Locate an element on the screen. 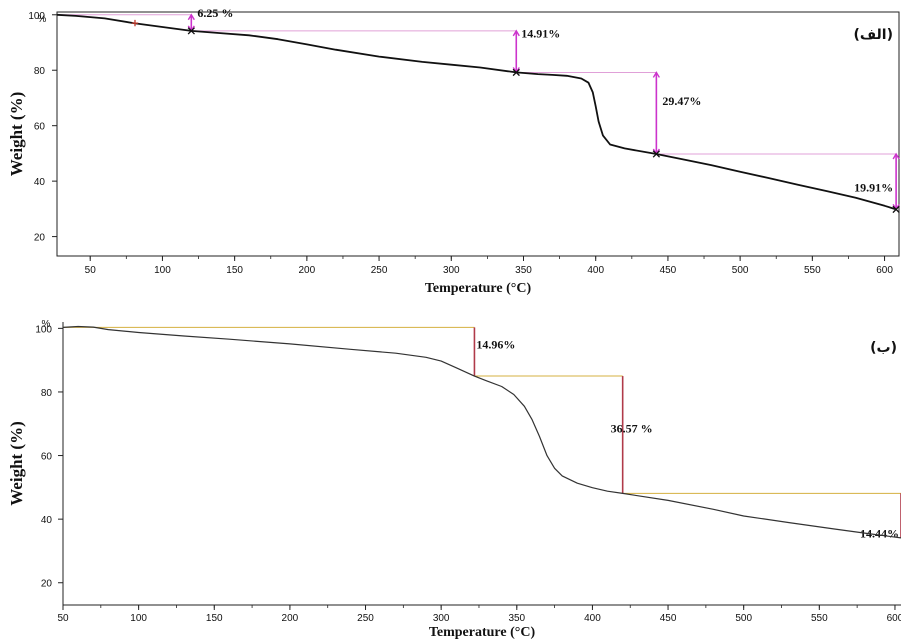 The width and height of the screenshot is (901, 640). step-loss-label: 36.57 % is located at coordinates (632, 429).